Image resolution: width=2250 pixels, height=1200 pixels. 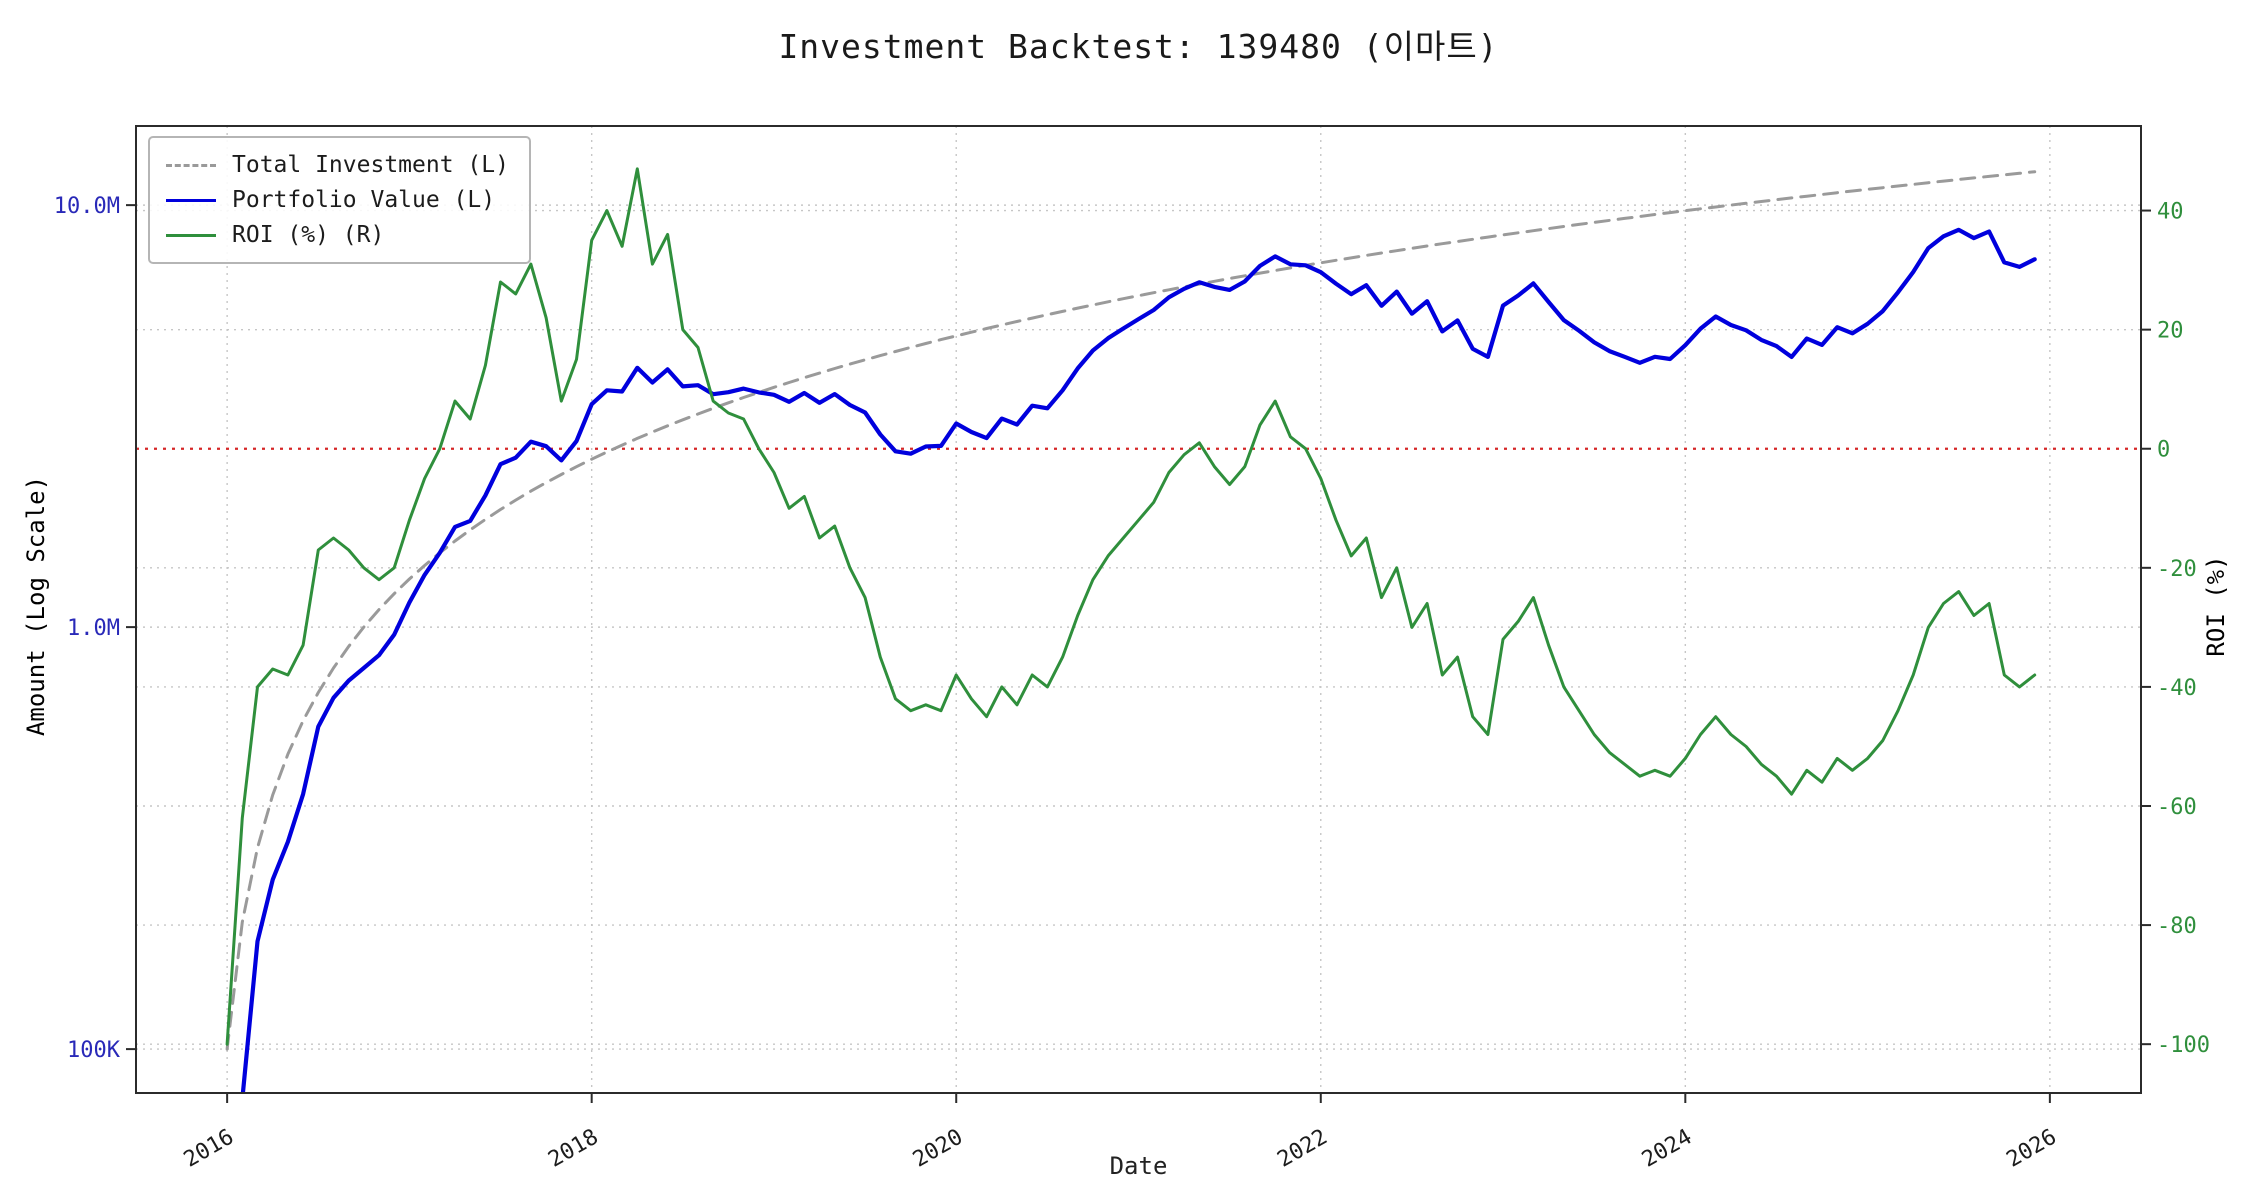 I want to click on legend-item-total-investment: Total Investment (L), so click(x=337, y=165).